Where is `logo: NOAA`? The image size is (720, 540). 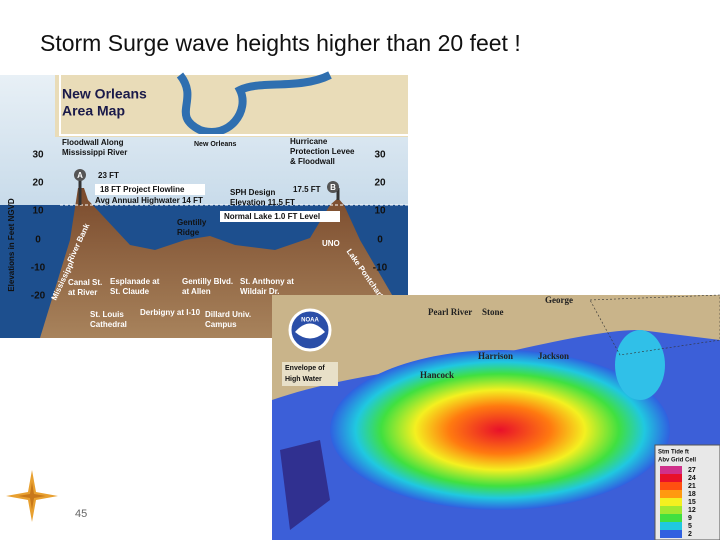
logo: NOAA is located at coordinates (310, 321).